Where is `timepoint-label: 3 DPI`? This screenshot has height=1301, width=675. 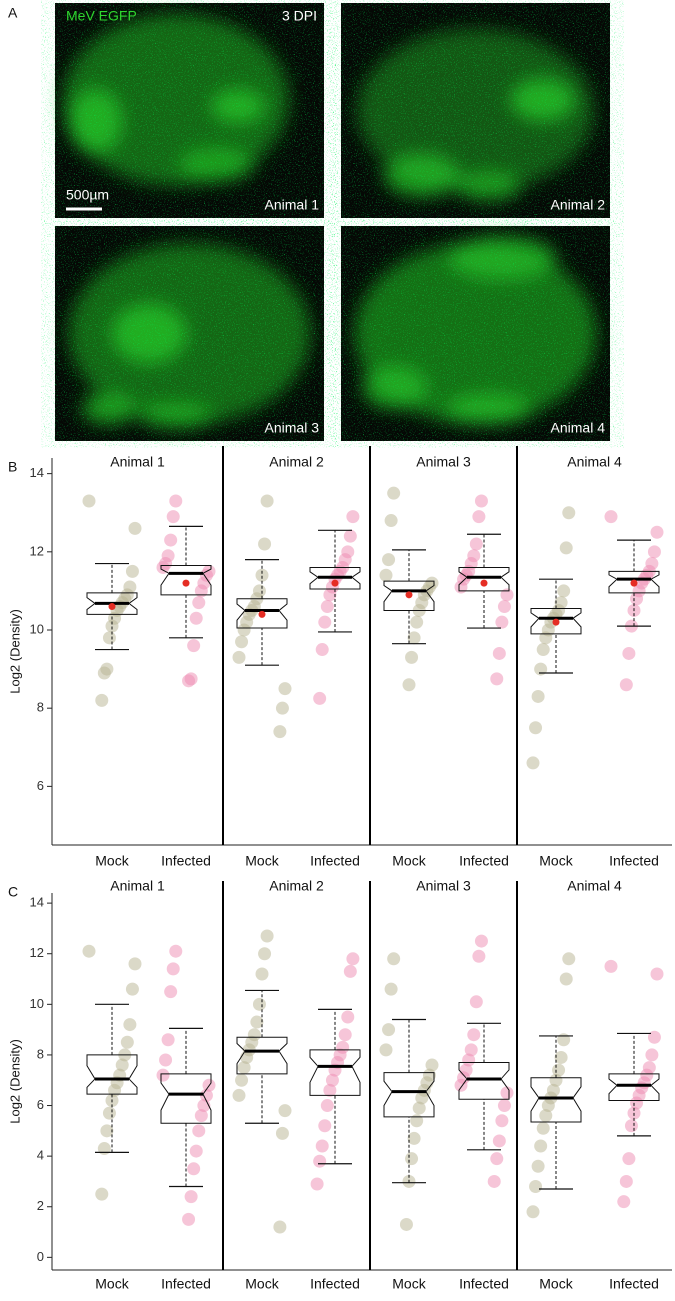 timepoint-label: 3 DPI is located at coordinates (299, 16).